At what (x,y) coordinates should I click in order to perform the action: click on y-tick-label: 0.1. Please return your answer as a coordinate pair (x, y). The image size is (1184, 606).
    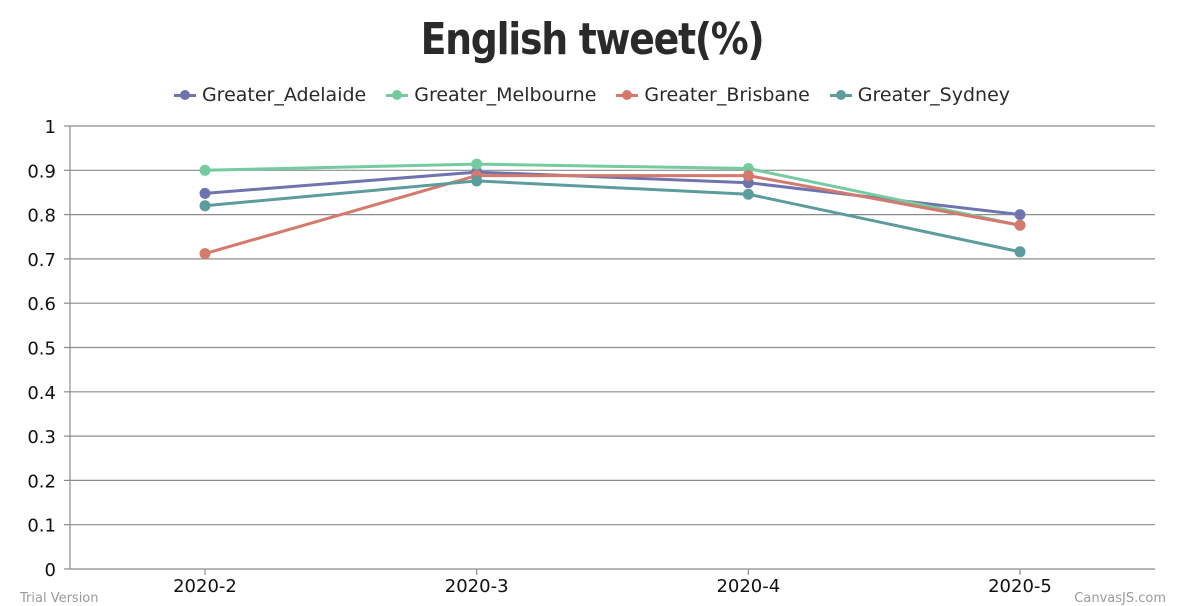
    Looking at the image, I should click on (41, 526).